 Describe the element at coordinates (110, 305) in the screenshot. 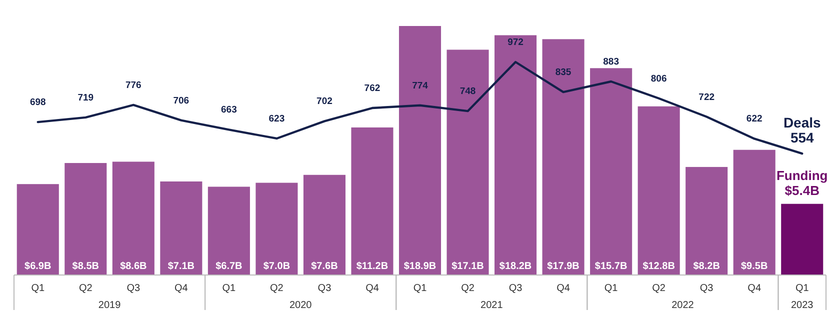

I see `text: 2019` at that location.